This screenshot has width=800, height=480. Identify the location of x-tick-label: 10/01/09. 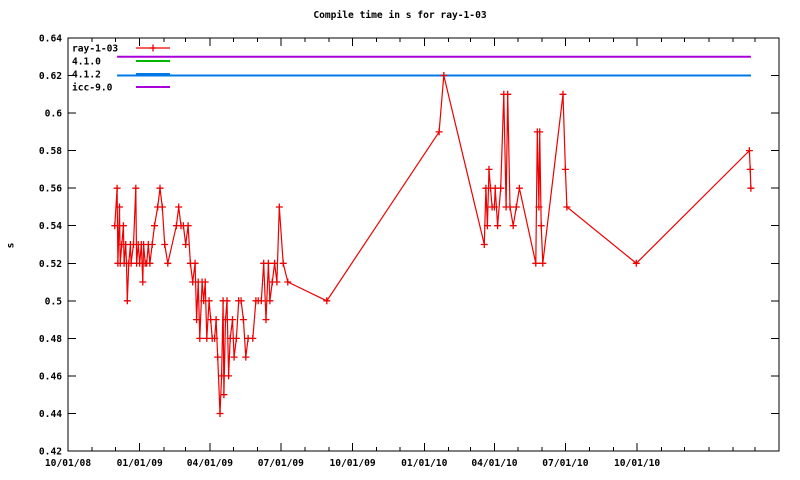
(352, 463).